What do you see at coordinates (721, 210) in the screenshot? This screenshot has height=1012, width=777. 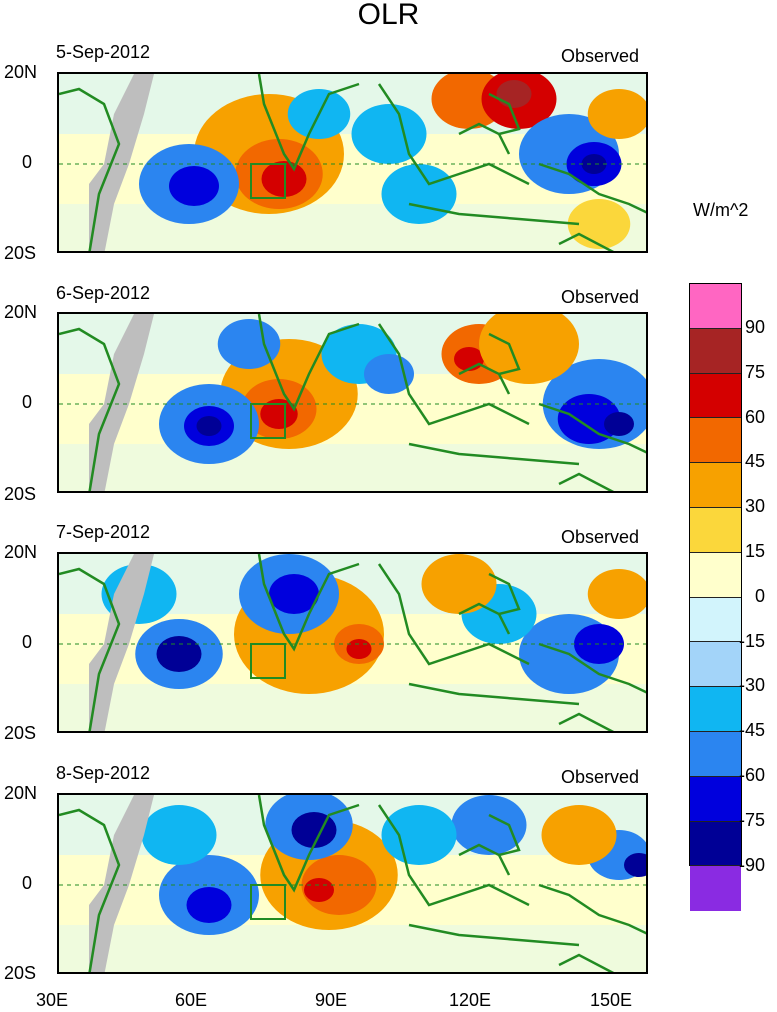 I see `colorbar-units: W/m^2` at bounding box center [721, 210].